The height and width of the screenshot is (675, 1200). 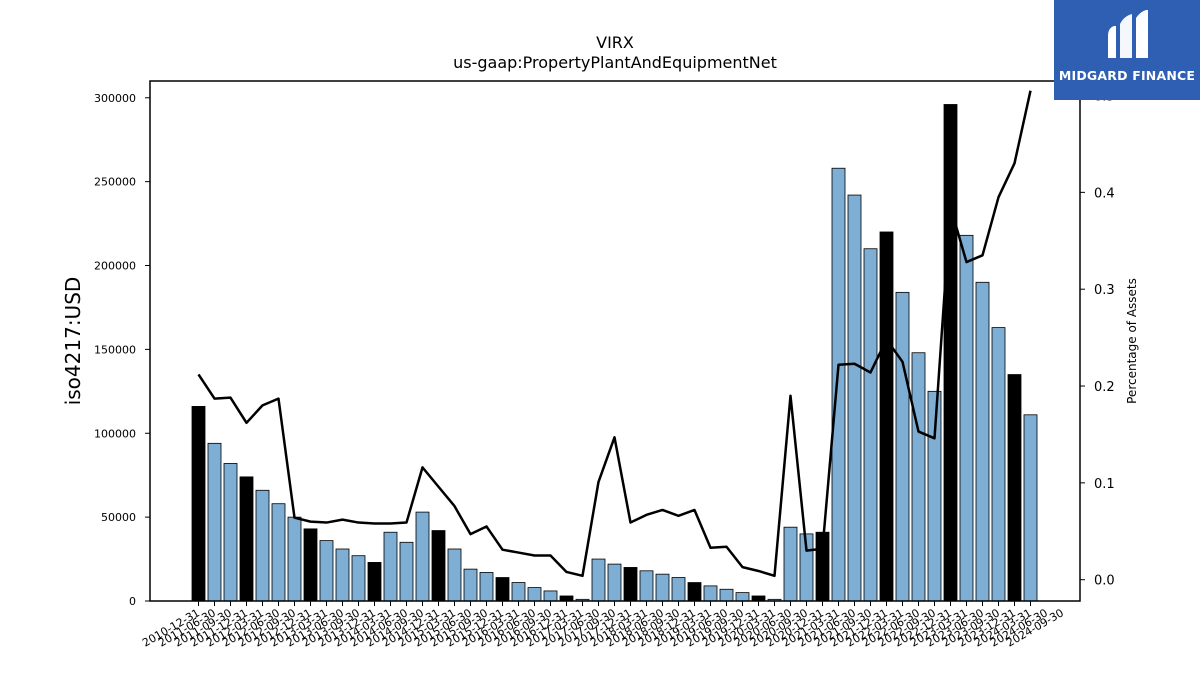 I want to click on y-axis: 0 50000 100000 150000 200000 250000 300000, so click(x=122, y=350).